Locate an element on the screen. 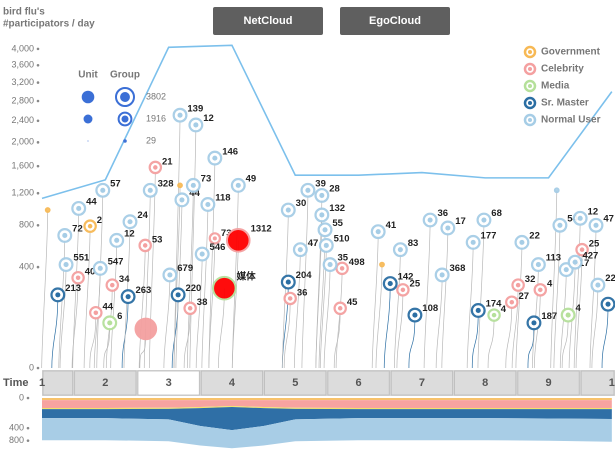  node-label: 41 is located at coordinates (391, 225).